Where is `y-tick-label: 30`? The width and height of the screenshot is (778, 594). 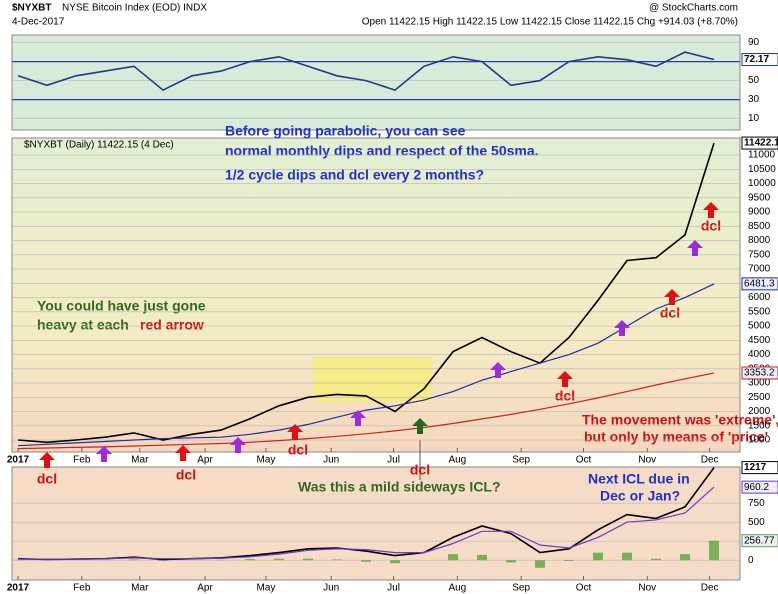 y-tick-label: 30 is located at coordinates (754, 99).